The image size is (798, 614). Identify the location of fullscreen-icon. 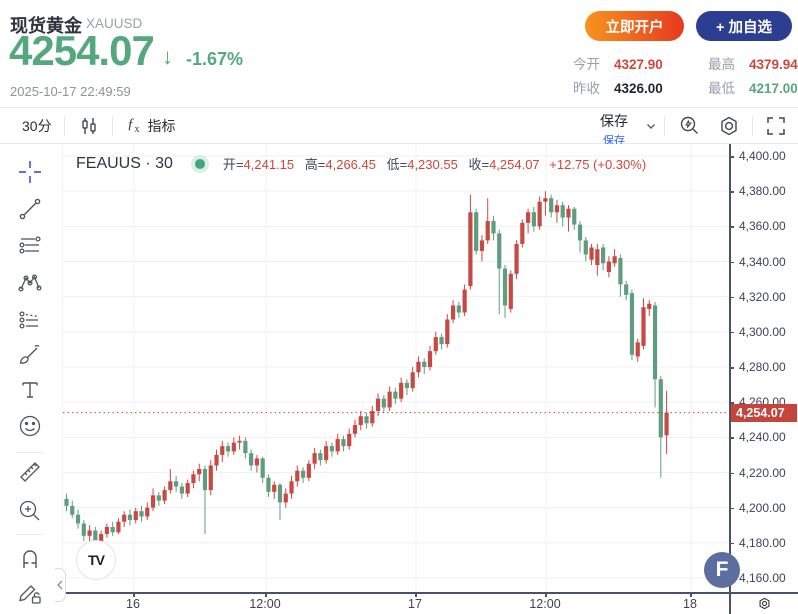
(776, 125).